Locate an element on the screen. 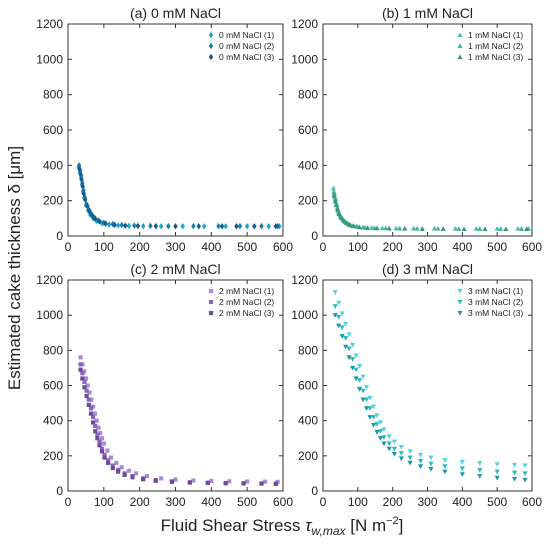 Image resolution: width=550 pixels, height=554 pixels. x-tick-label: 600 is located at coordinates (532, 502).